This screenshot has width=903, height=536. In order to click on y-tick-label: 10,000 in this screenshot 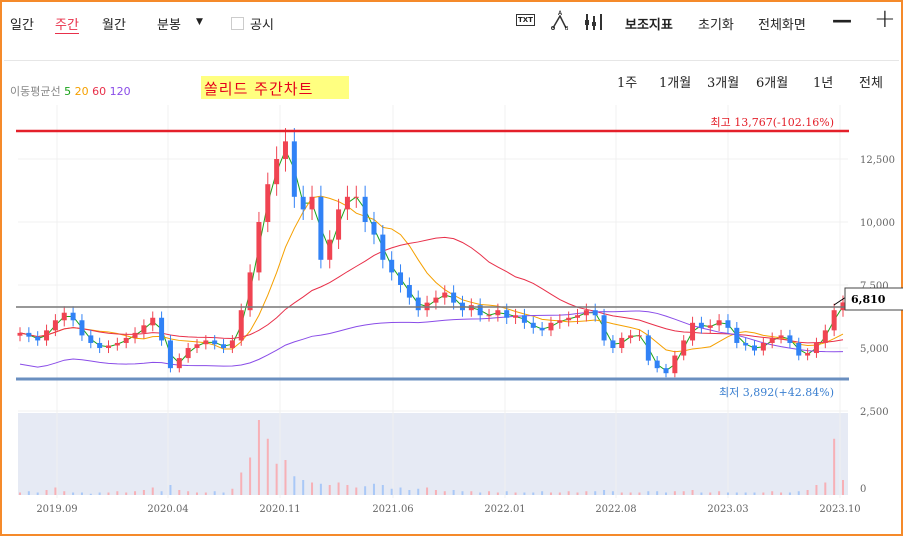, I will do `click(877, 223)`.